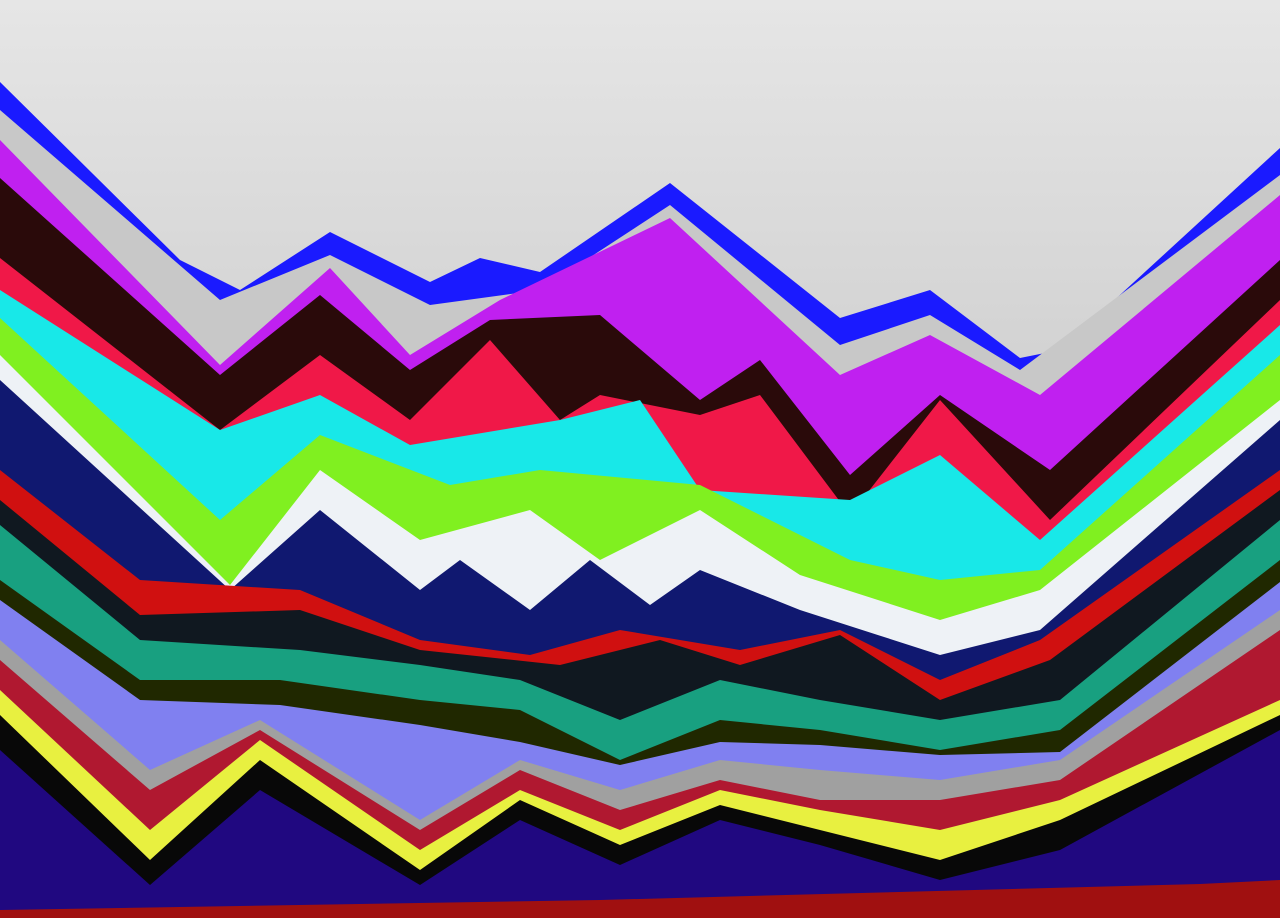 The image size is (1280, 918). I want to click on bottom-red-band, so click(640, 899).